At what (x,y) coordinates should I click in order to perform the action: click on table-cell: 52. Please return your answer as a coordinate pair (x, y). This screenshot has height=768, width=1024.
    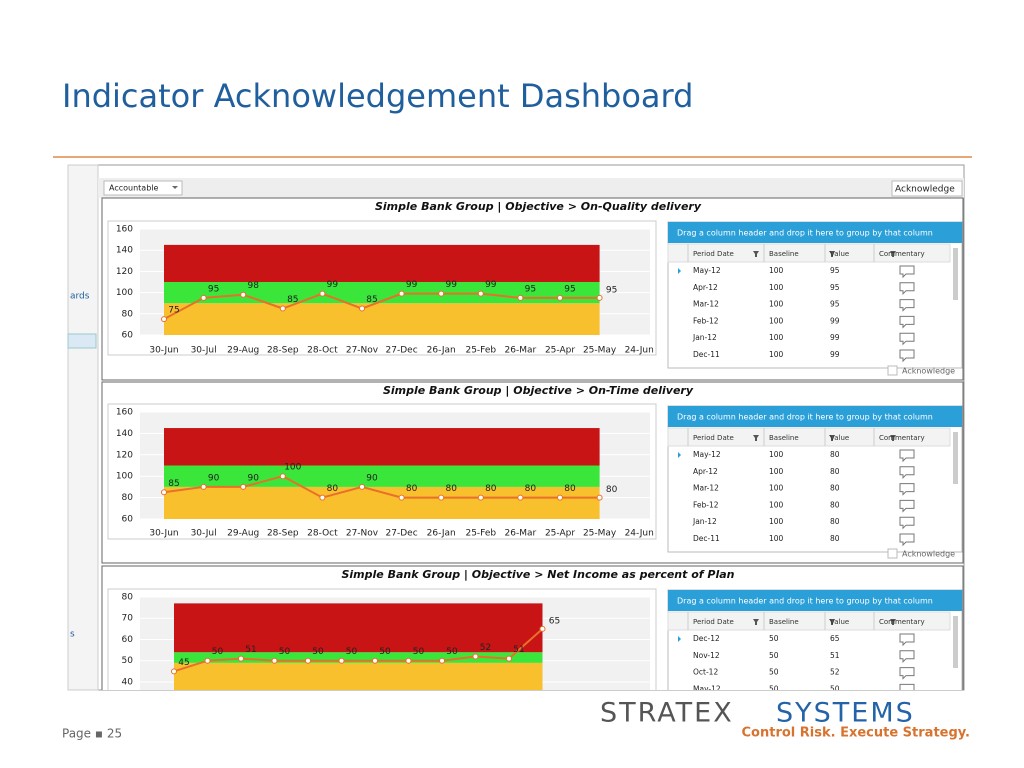
    Looking at the image, I should click on (835, 672).